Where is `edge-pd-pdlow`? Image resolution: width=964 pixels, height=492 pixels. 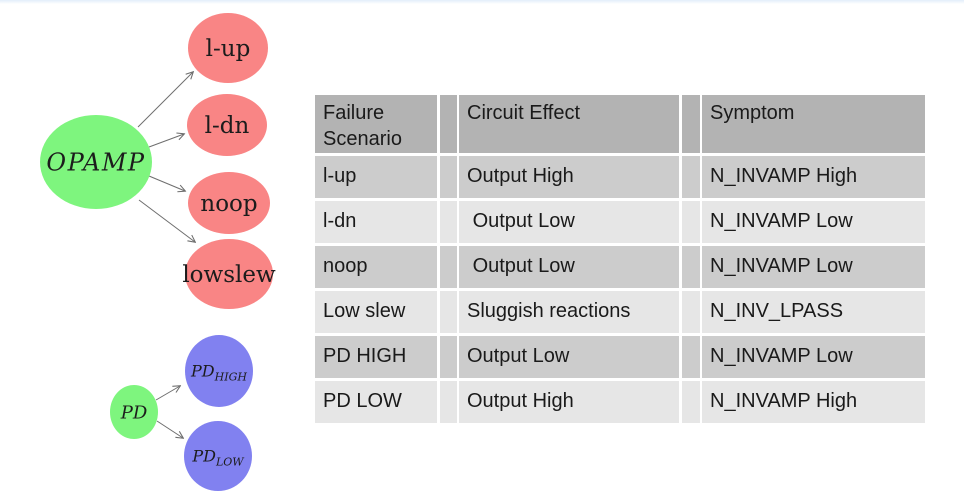 edge-pd-pdlow is located at coordinates (169, 429).